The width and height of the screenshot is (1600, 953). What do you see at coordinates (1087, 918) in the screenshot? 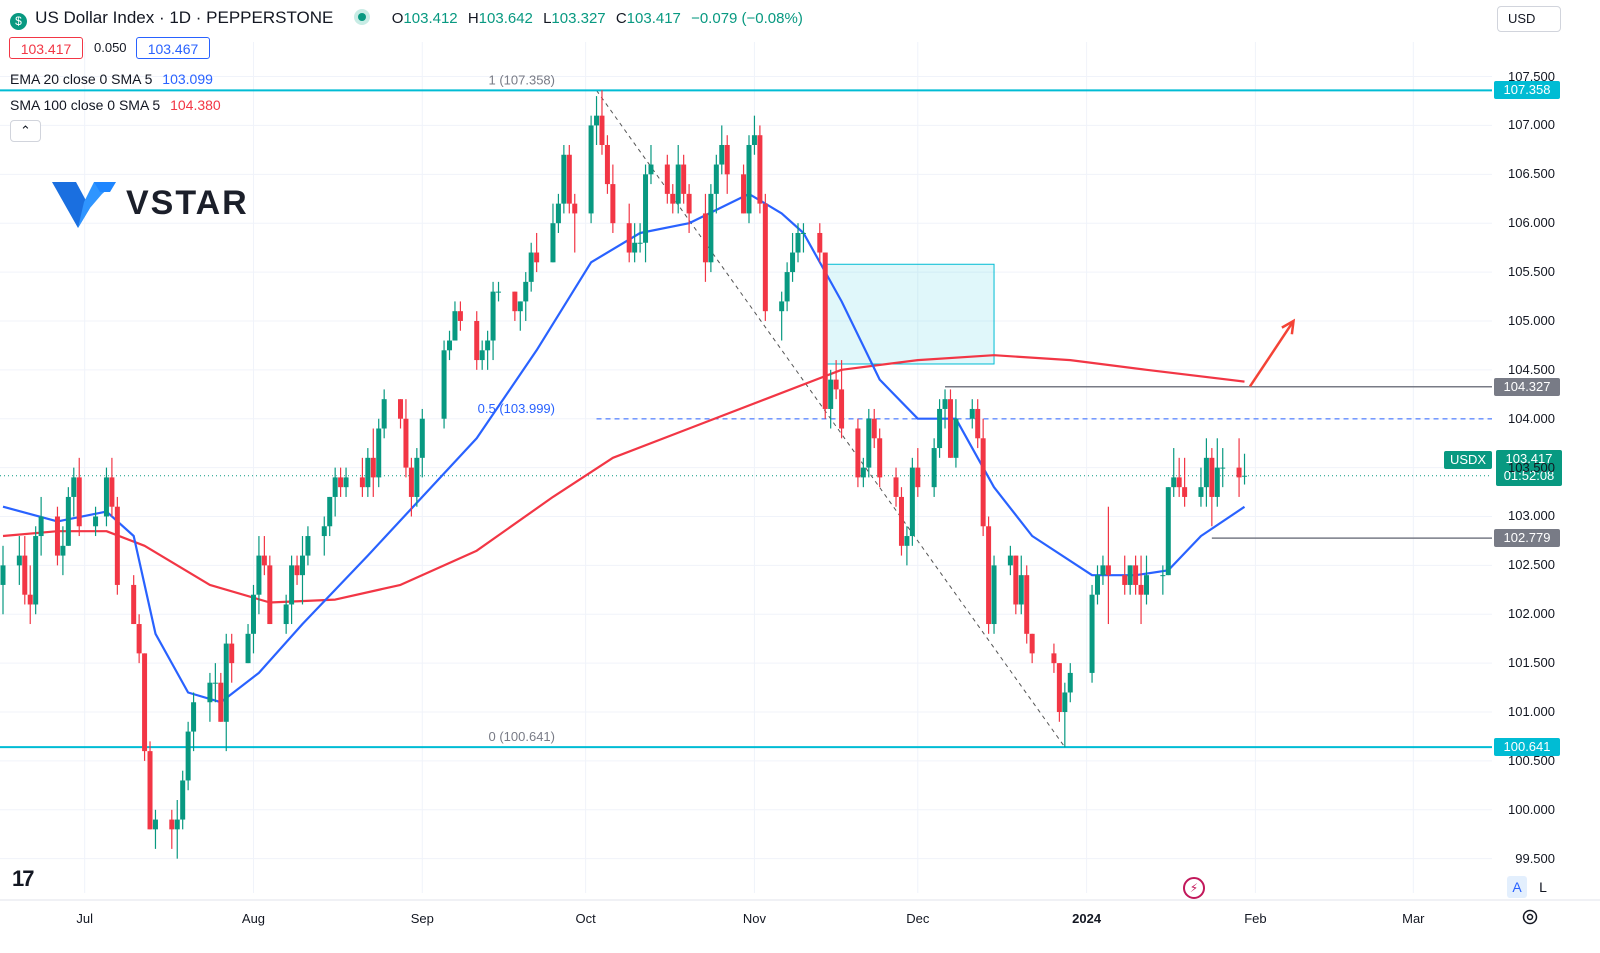
I see `time-axis-label: 2024` at bounding box center [1087, 918].